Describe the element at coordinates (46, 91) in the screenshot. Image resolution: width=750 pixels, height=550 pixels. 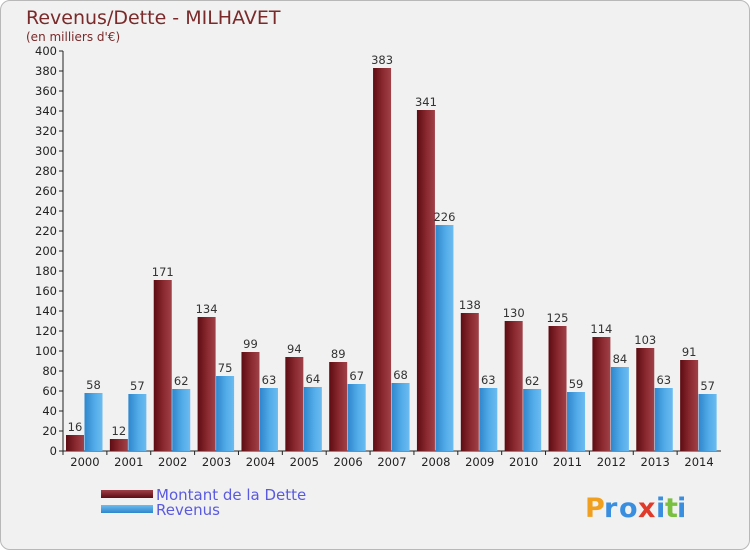
I see `y-tick-label: 360` at that location.